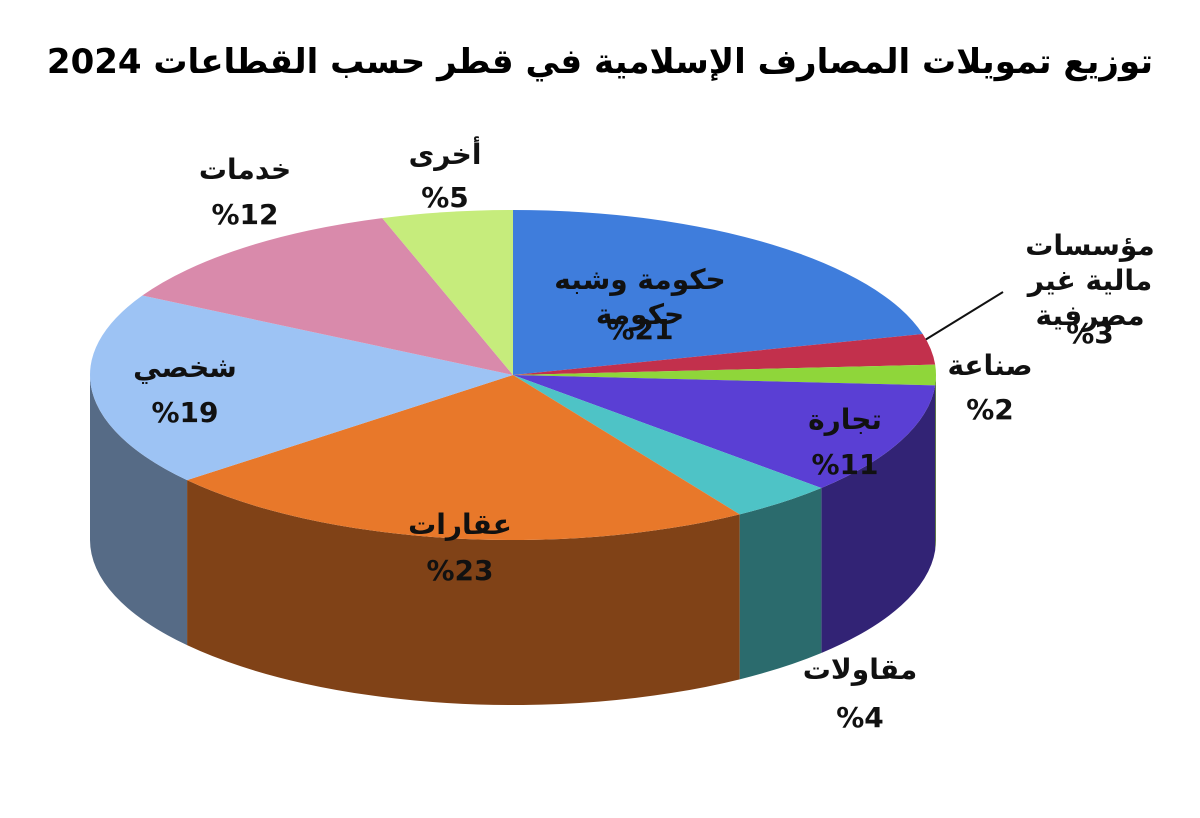  What do you see at coordinates (245, 214) in the screenshot?
I see `slice-value-label: %12` at bounding box center [245, 214].